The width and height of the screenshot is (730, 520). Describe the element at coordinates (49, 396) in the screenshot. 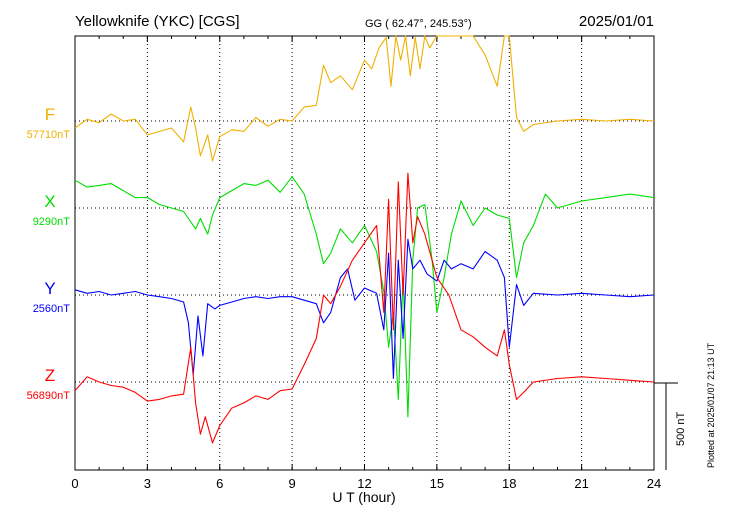

I see `series-baseline-z: 56890nT` at that location.